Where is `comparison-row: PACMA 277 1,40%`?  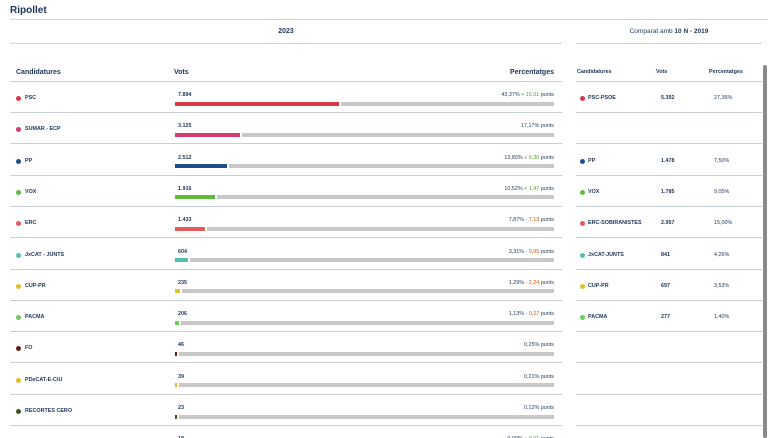
comparison-row: PACMA 277 1,40% is located at coordinates (669, 317).